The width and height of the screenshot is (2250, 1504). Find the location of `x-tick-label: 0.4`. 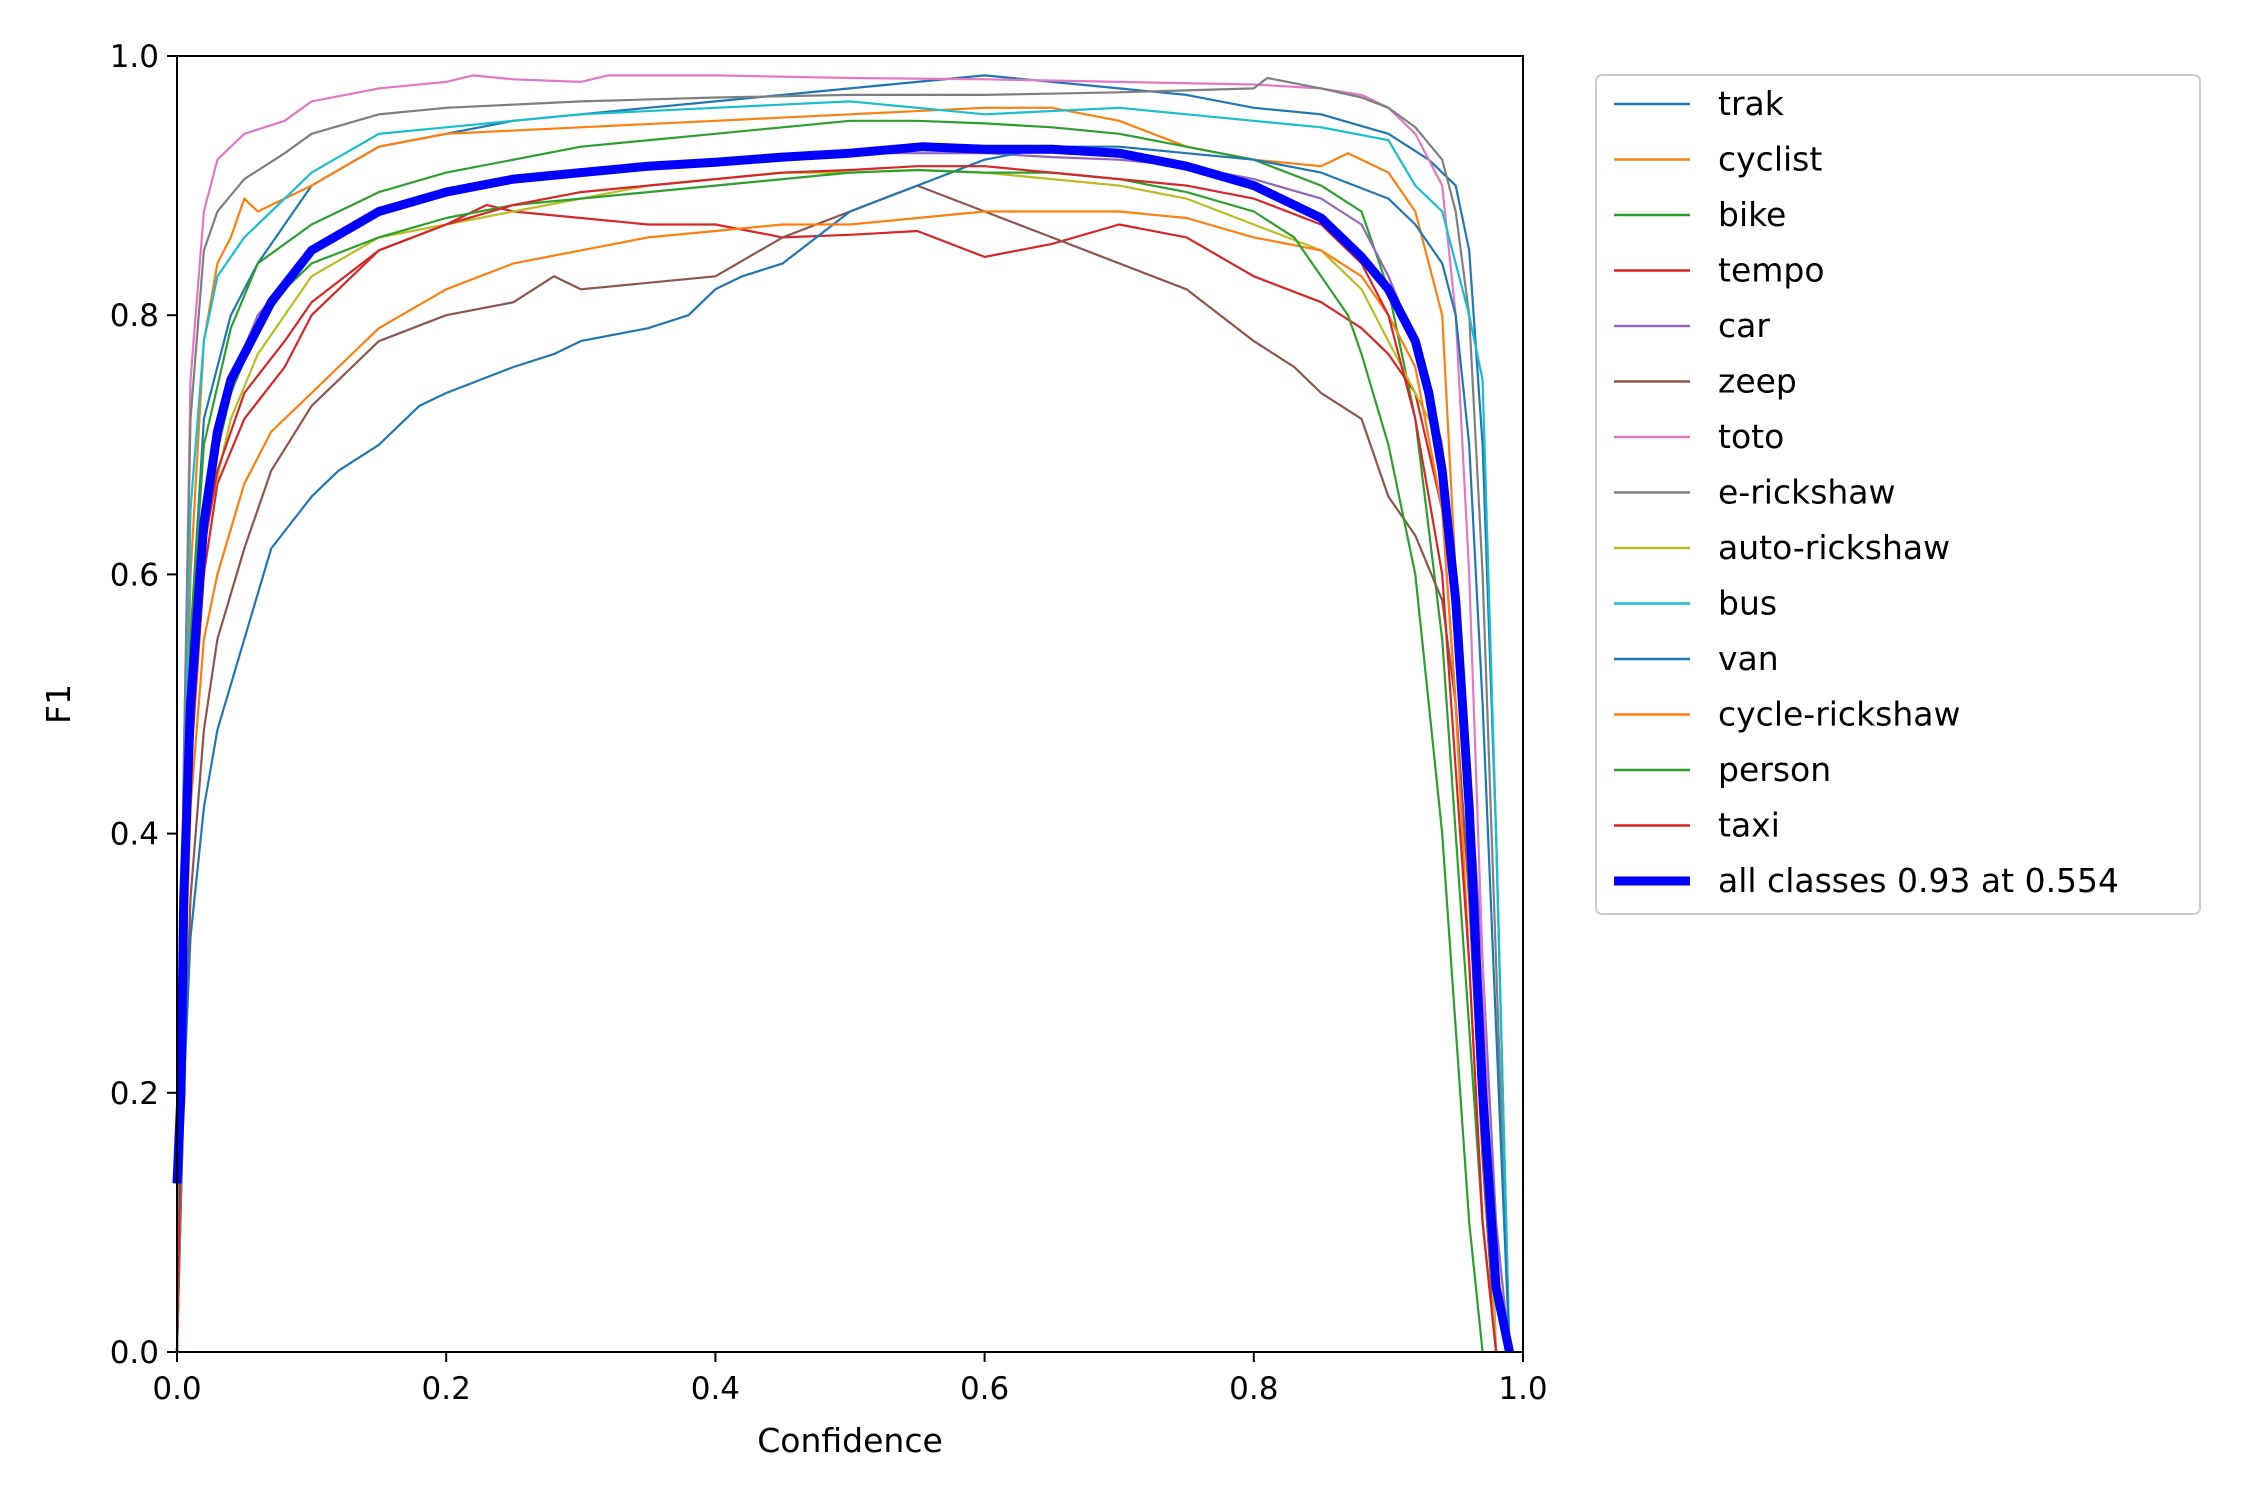

x-tick-label: 0.4 is located at coordinates (715, 1389).